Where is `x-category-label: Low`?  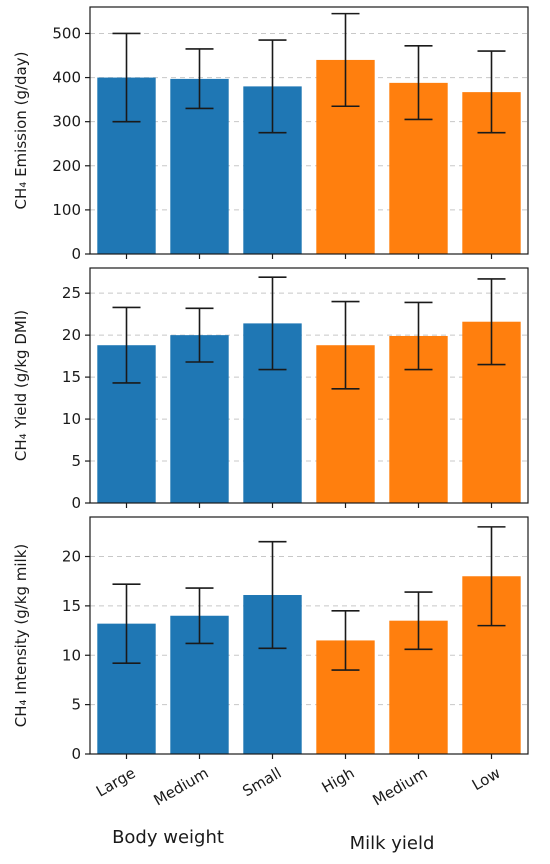 x-category-label: Low is located at coordinates (486, 779).